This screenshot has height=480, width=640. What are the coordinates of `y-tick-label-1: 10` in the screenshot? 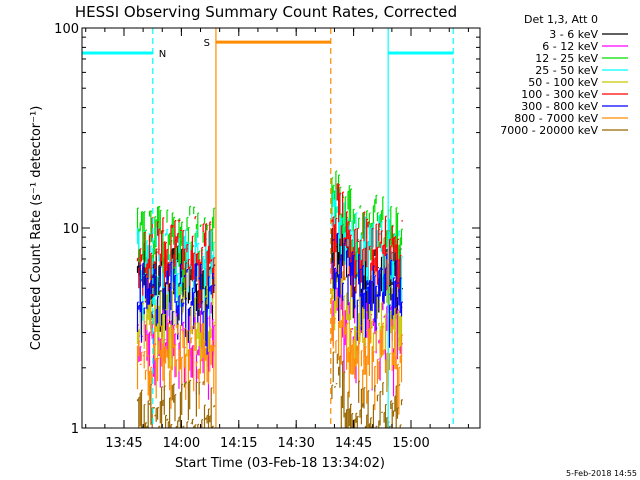 It's located at (70, 229).